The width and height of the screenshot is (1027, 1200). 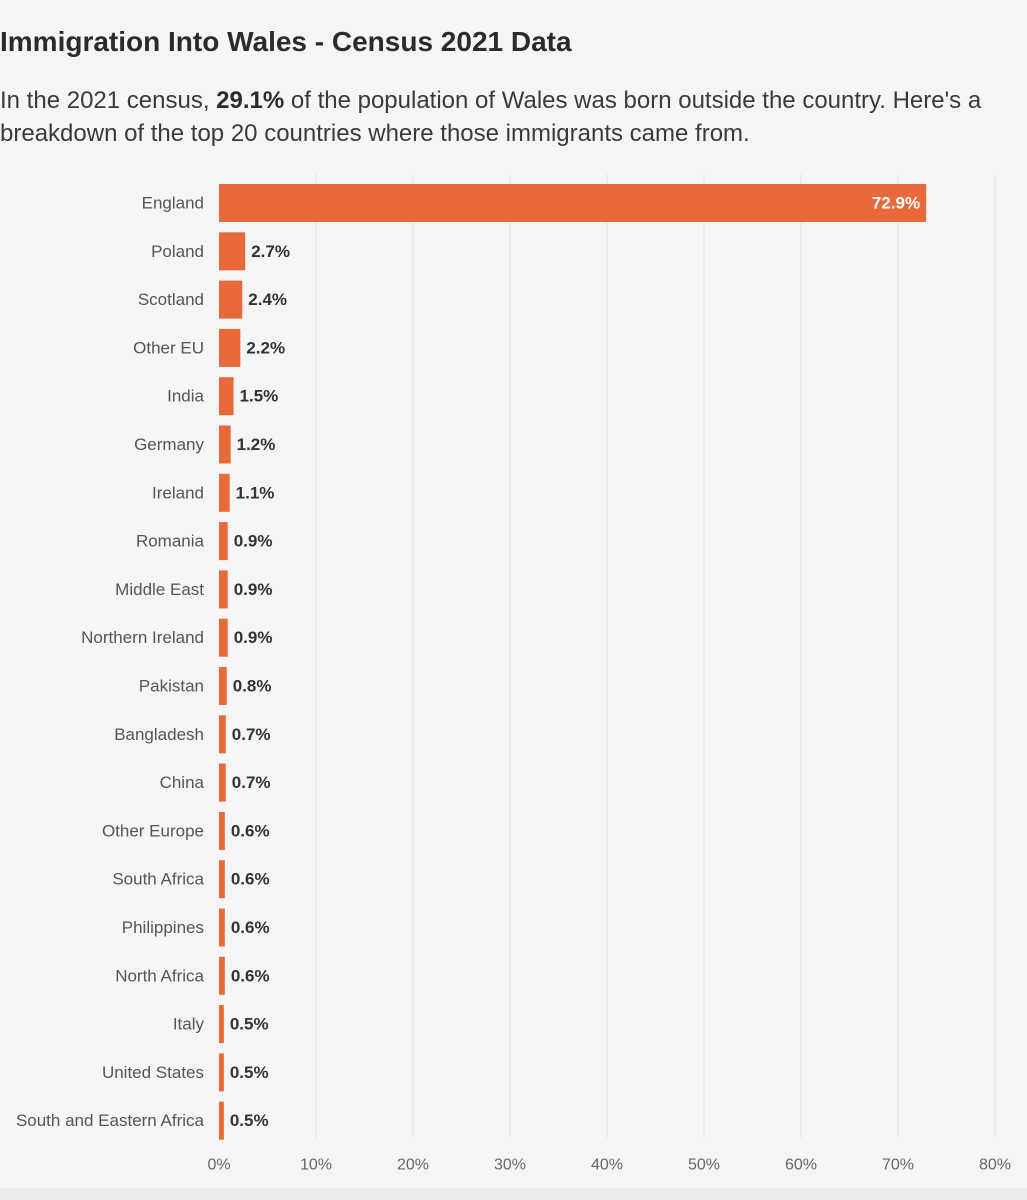 What do you see at coordinates (801, 1165) in the screenshot?
I see `x-tick-label: 60%` at bounding box center [801, 1165].